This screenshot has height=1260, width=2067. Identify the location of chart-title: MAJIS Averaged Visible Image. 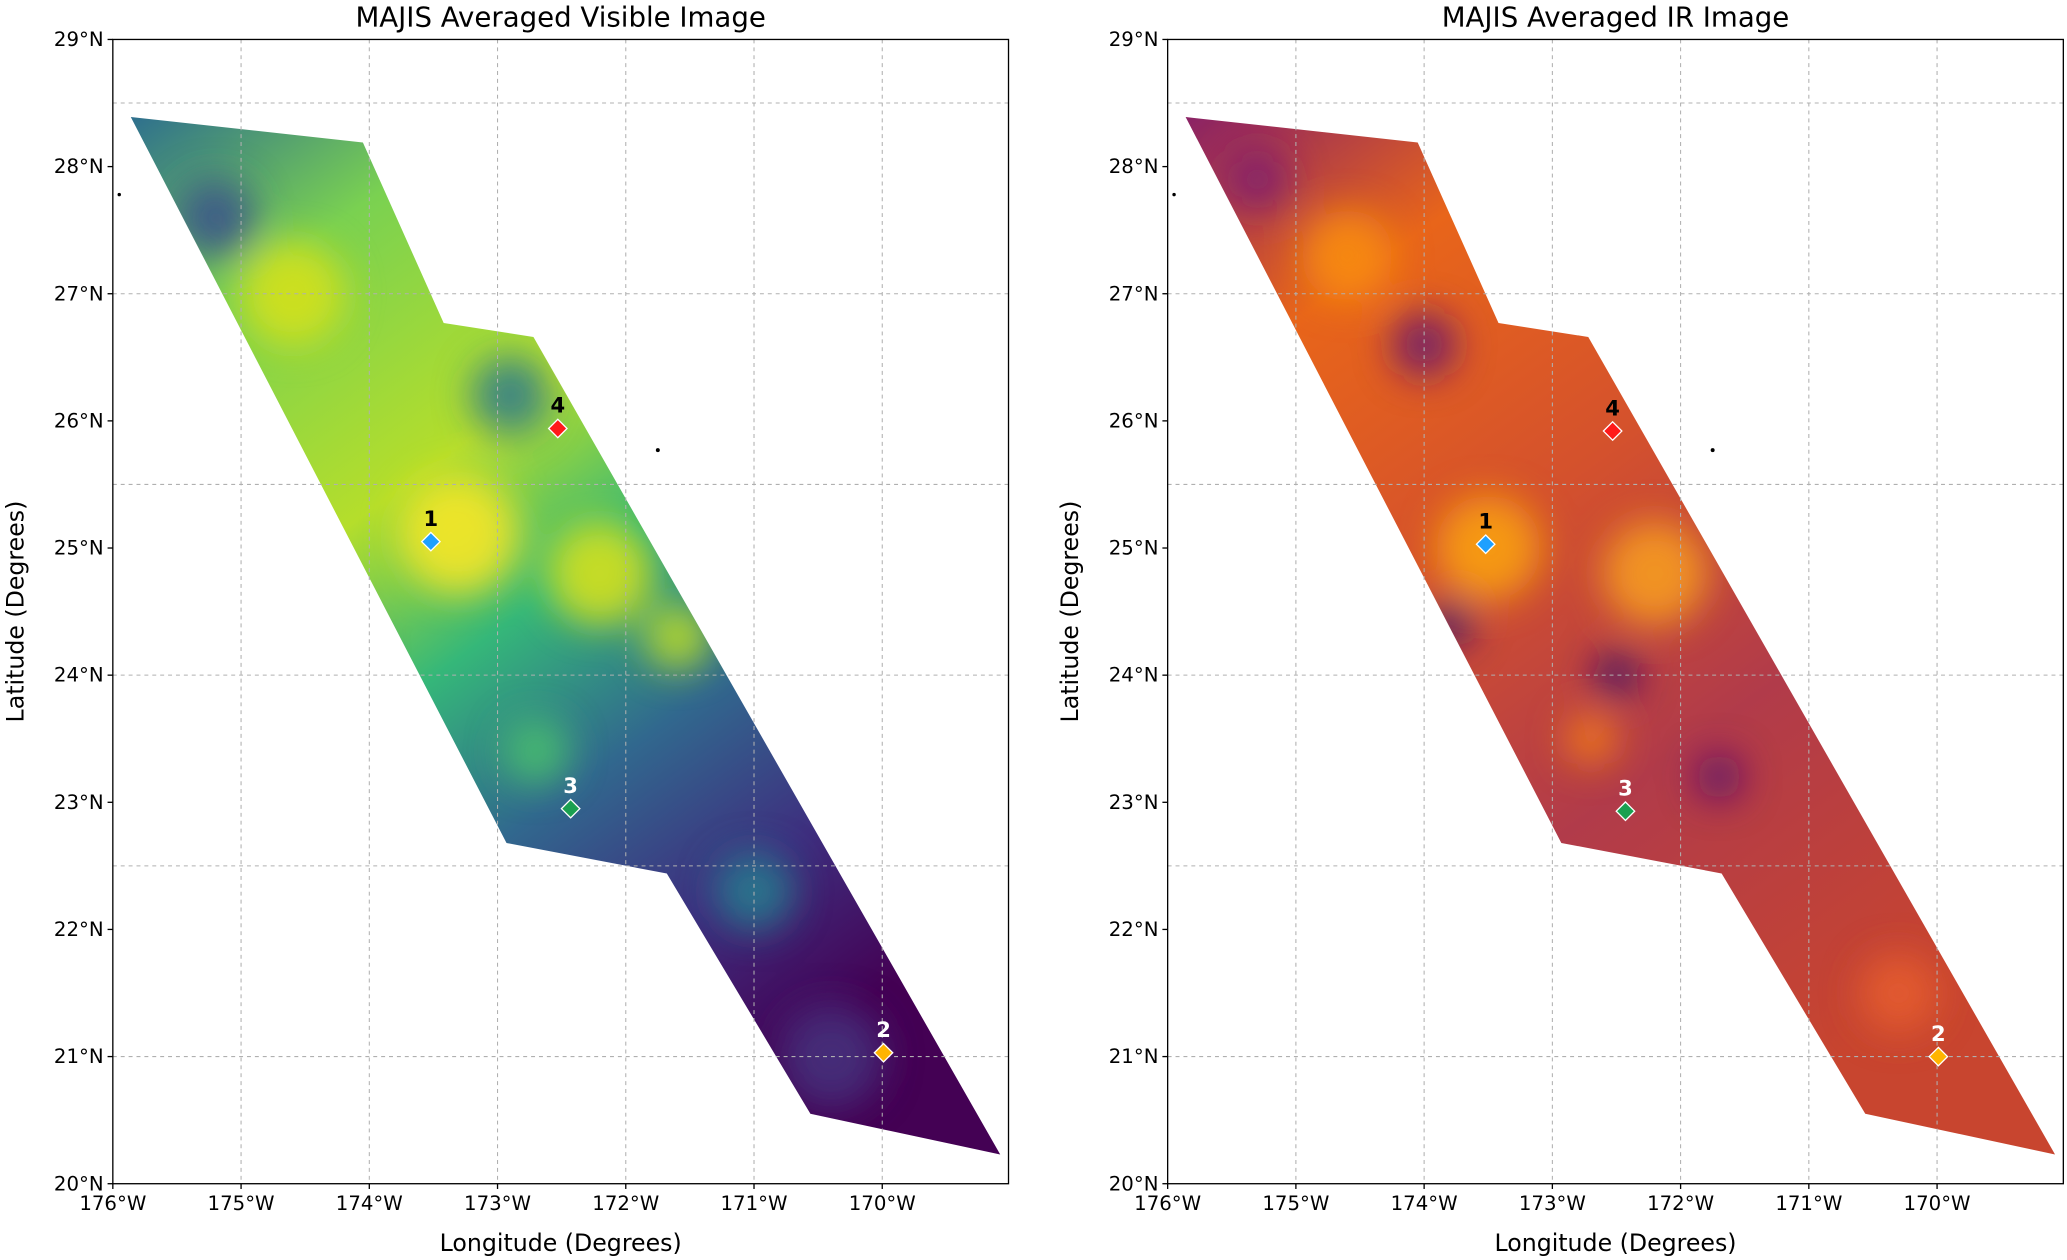
(560, 16).